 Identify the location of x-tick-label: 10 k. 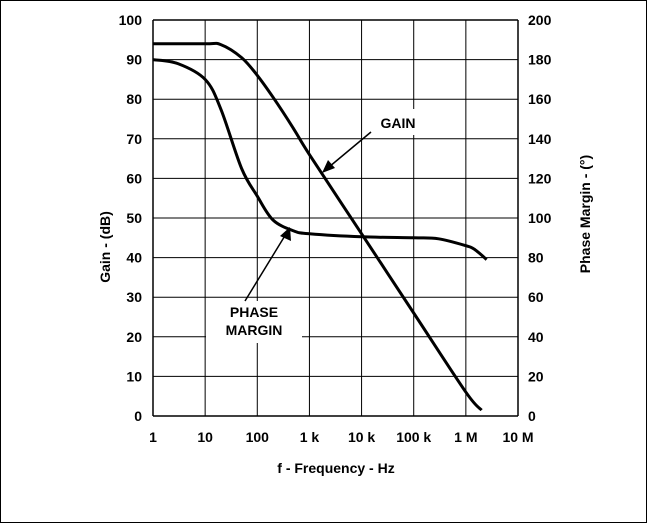
(361, 437).